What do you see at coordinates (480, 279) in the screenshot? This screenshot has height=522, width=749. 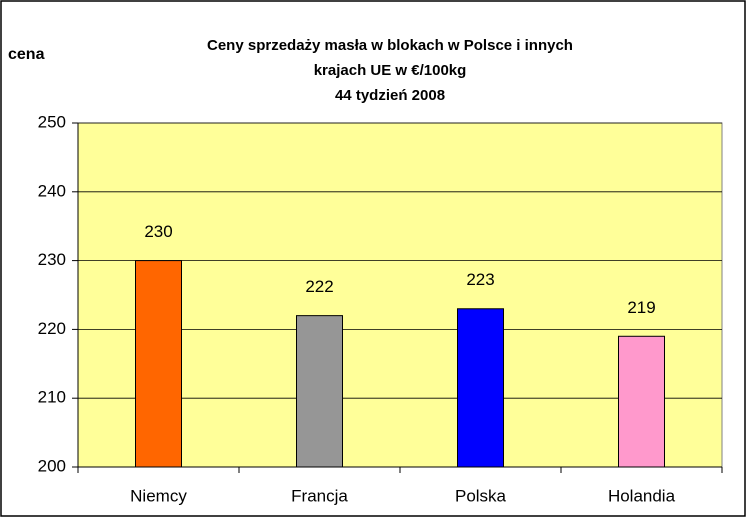 I see `data-label: 223` at bounding box center [480, 279].